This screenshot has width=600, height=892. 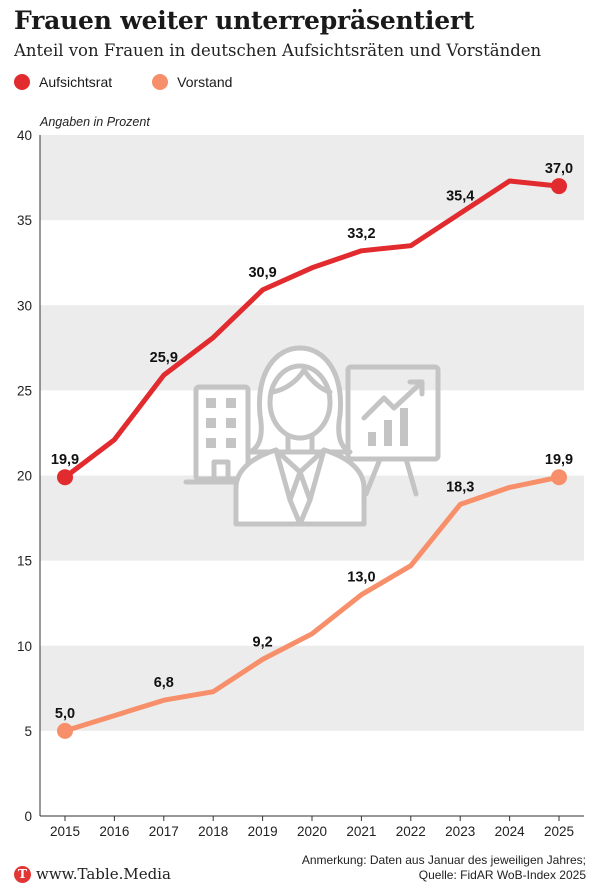 What do you see at coordinates (361, 578) in the screenshot?
I see `data-label-vorstand-2021: 13,0` at bounding box center [361, 578].